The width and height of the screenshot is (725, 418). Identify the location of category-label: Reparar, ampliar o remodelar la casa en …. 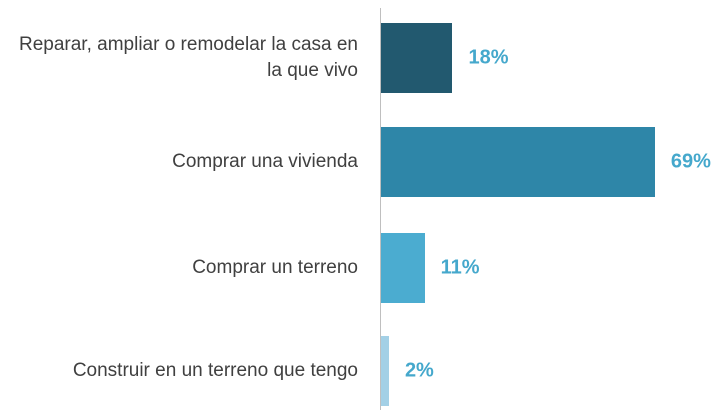
(188, 57).